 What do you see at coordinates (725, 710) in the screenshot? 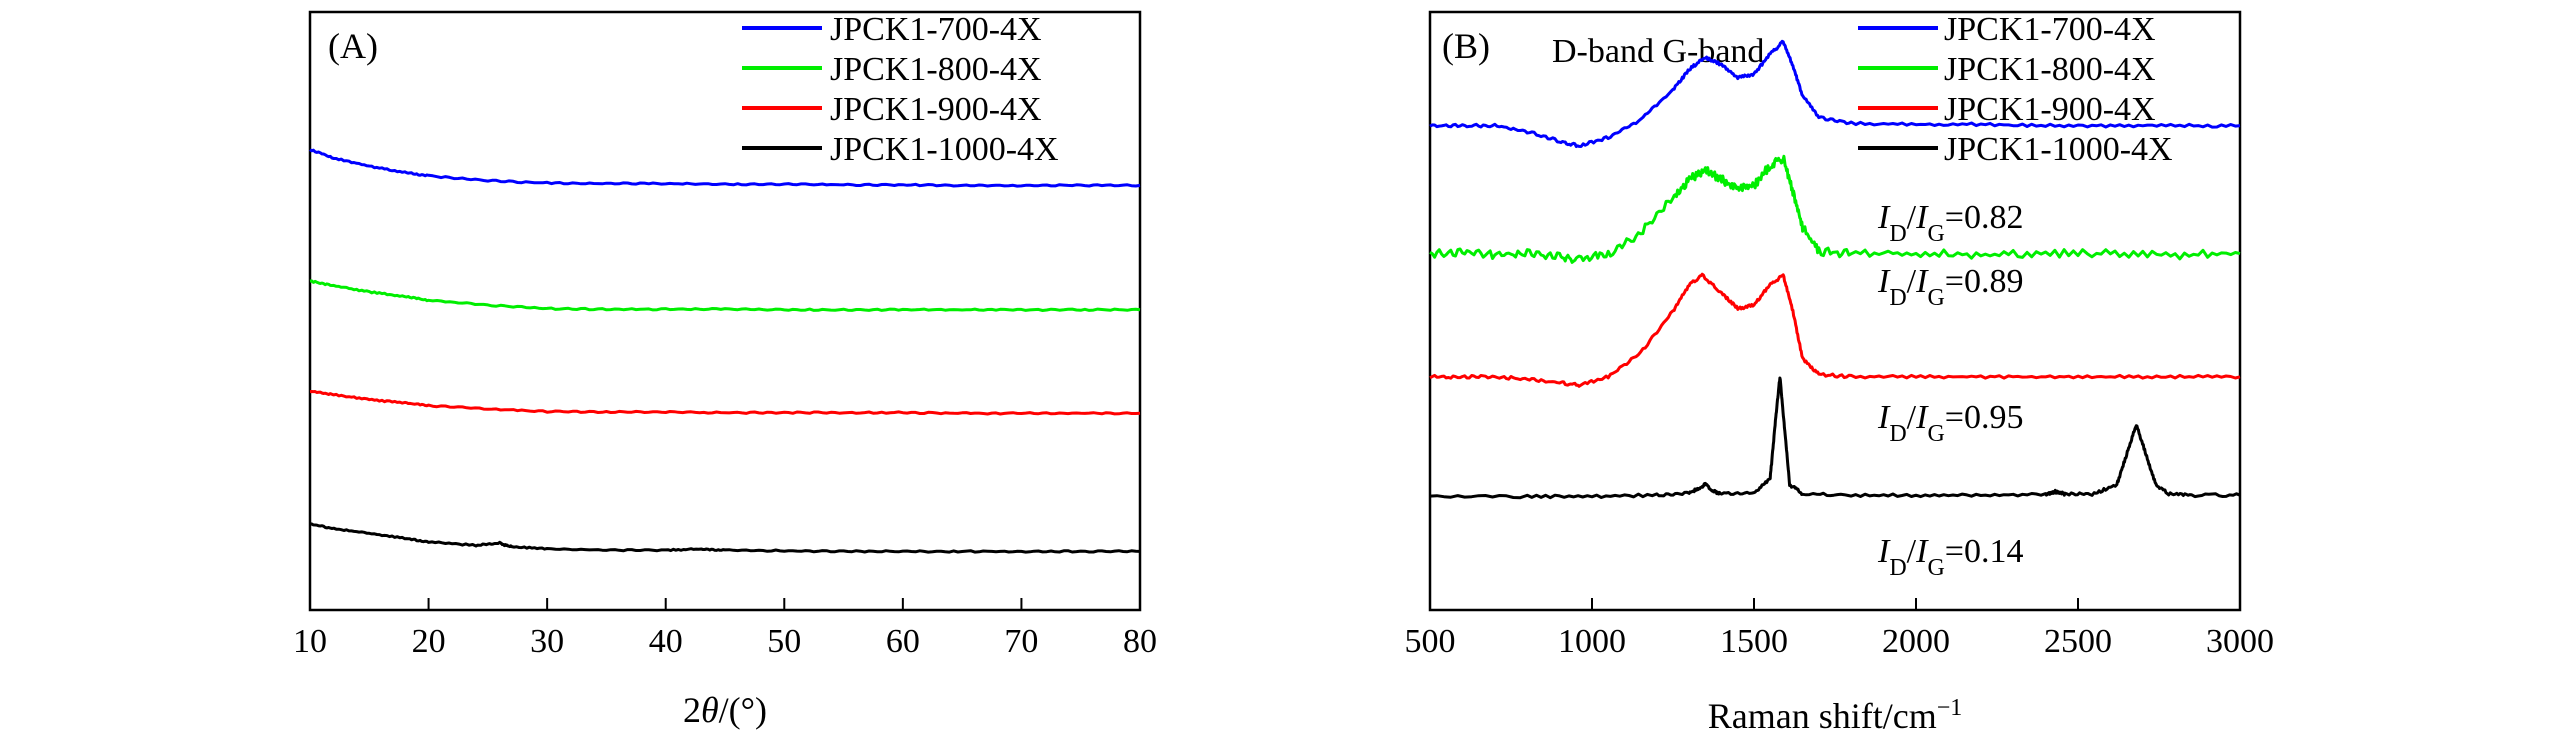
I see `panel-a-x-axis-label: 2θ/(°)` at bounding box center [725, 710].